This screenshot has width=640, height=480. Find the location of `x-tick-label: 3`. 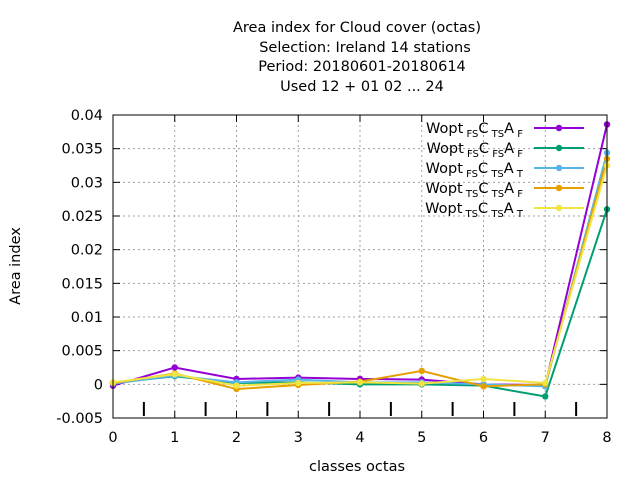

x-tick-label: 3 is located at coordinates (298, 438).